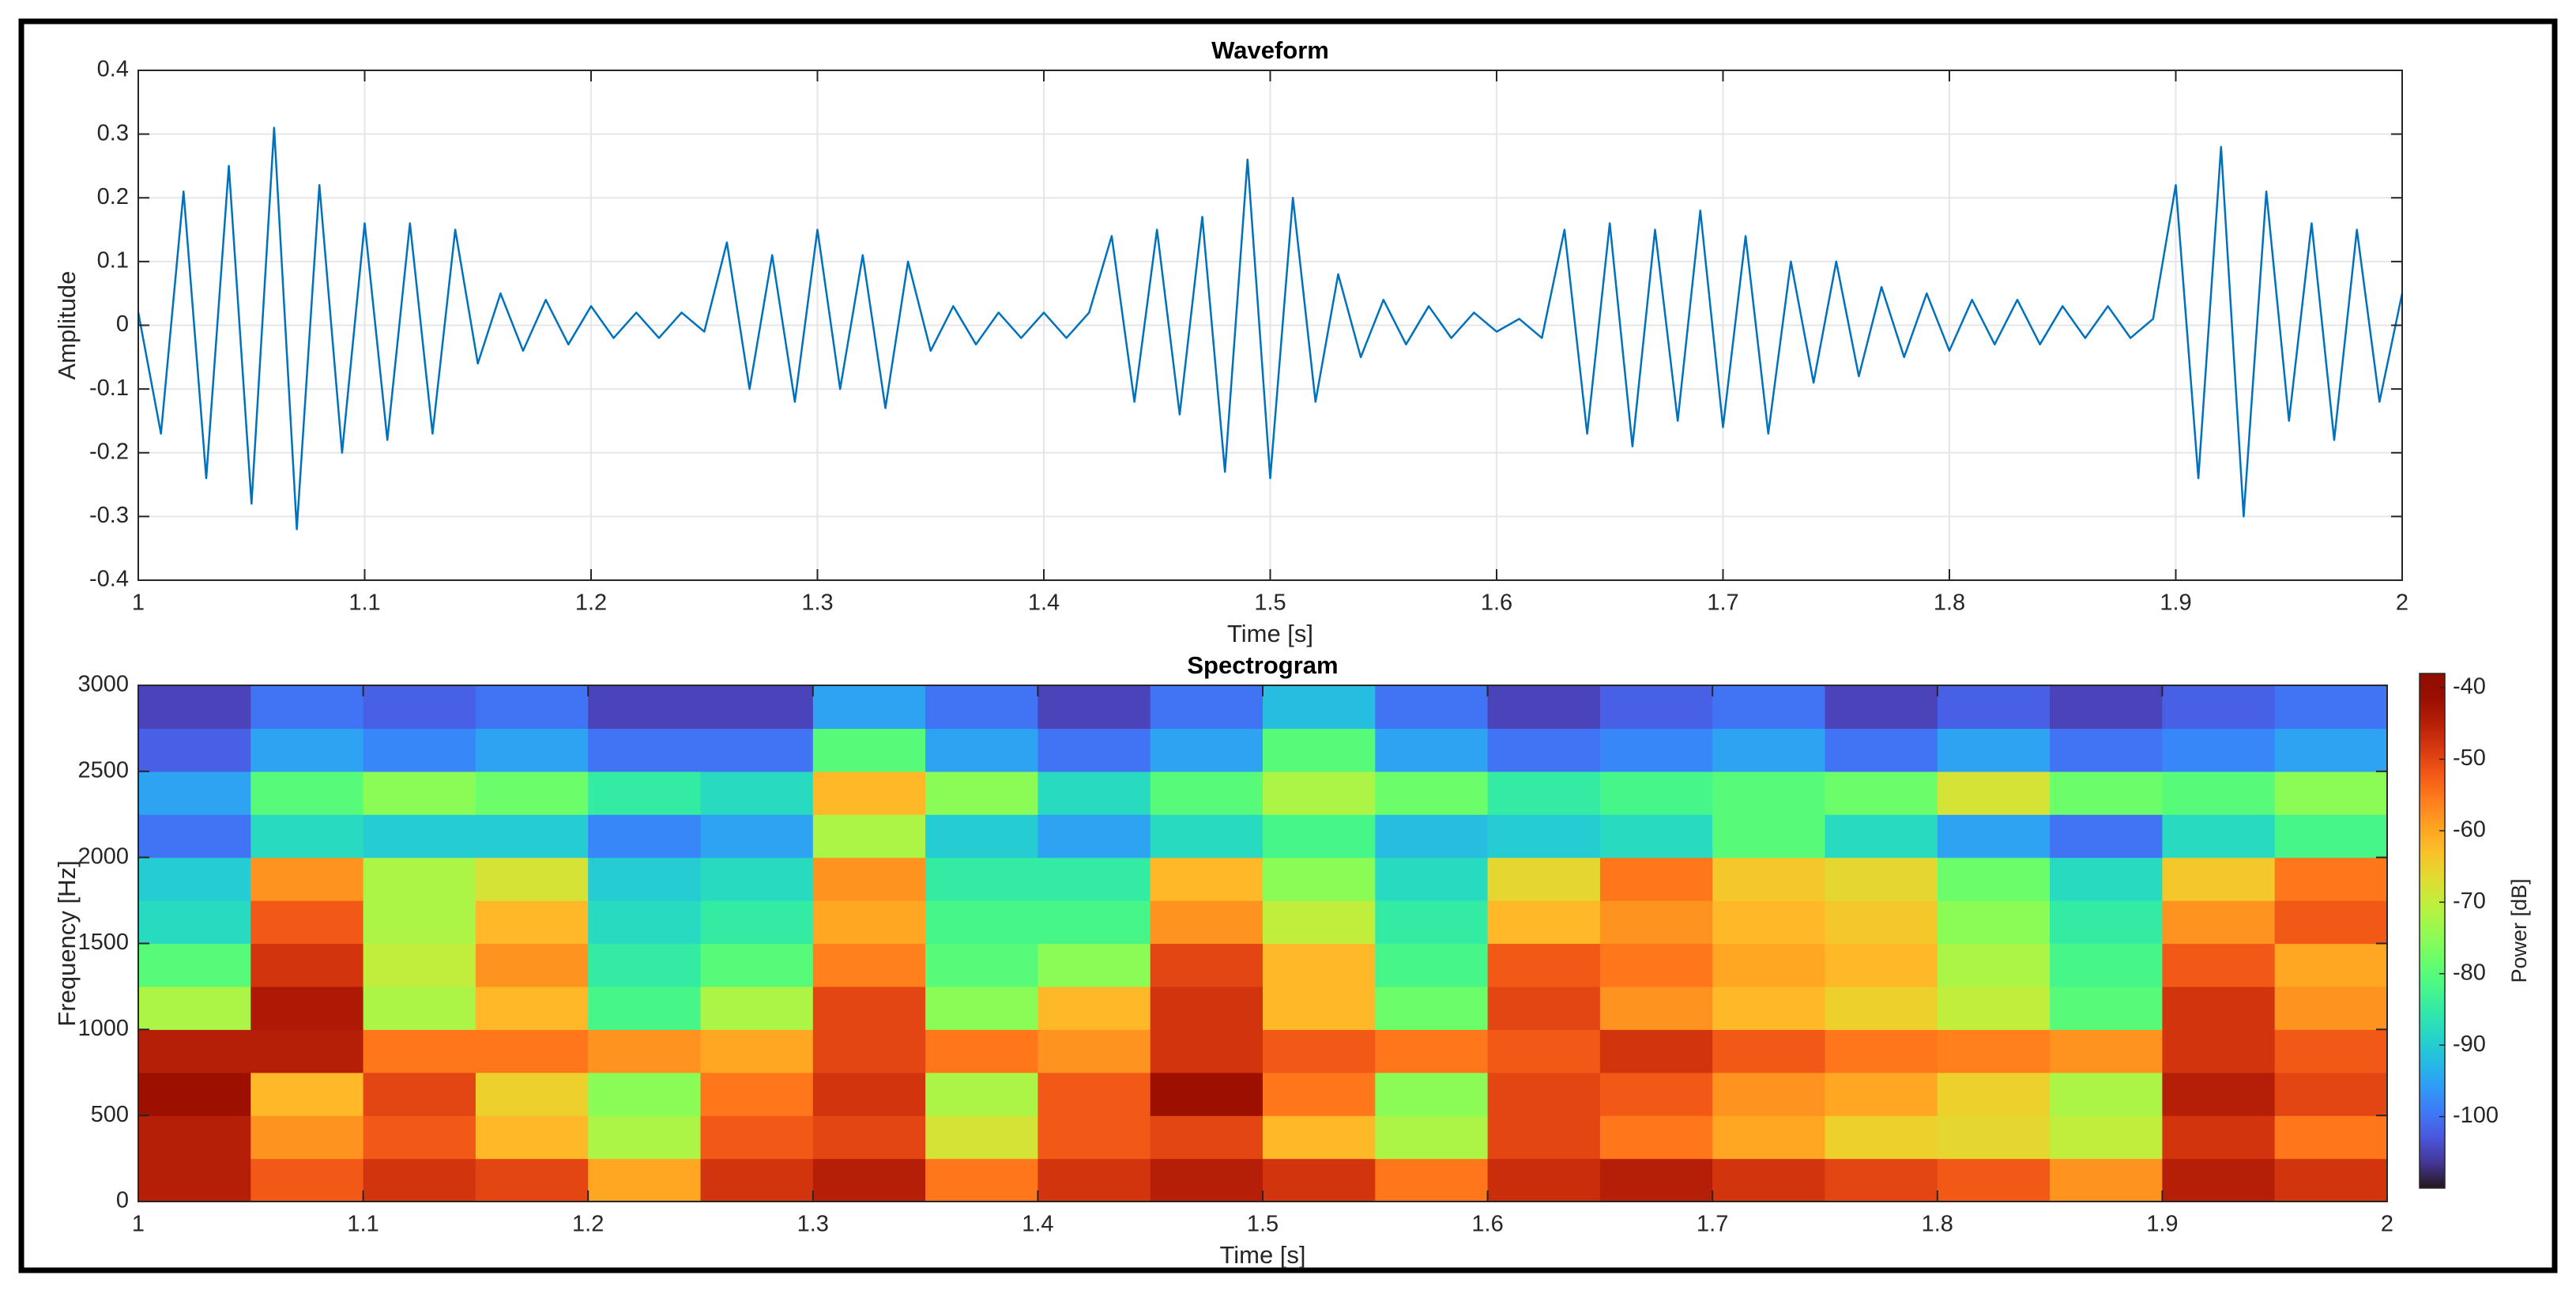 Image resolution: width=2576 pixels, height=1294 pixels. What do you see at coordinates (113, 196) in the screenshot?
I see `y-tick-label: 0.2` at bounding box center [113, 196].